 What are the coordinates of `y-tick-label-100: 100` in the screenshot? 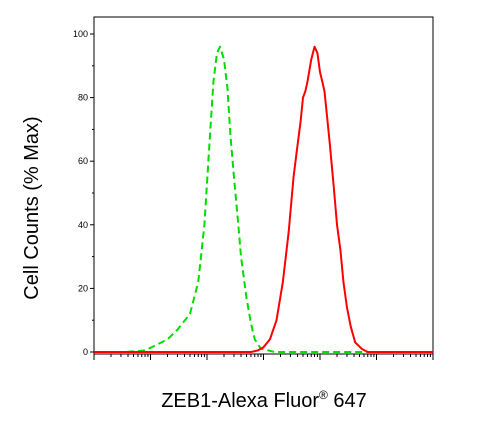 It's located at (80, 34).